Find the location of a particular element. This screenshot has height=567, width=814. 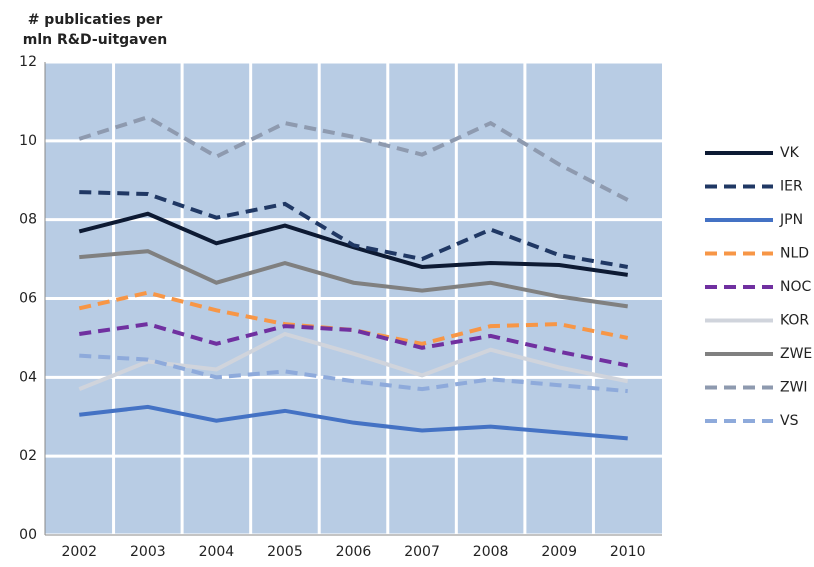

x-tick-label: 2006 is located at coordinates (354, 552).